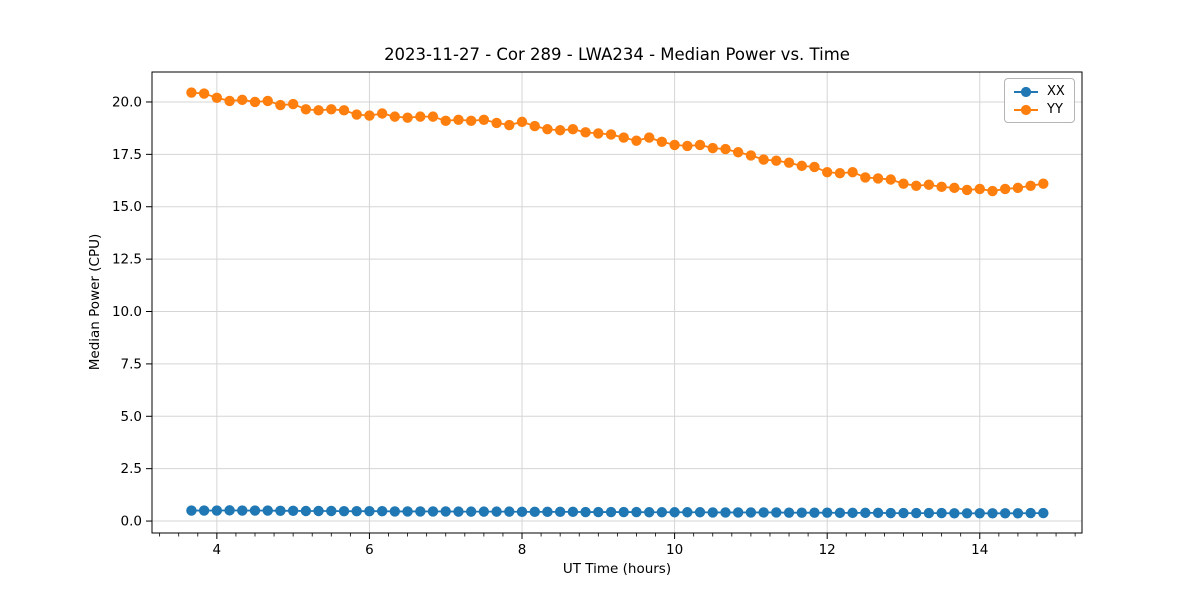 The height and width of the screenshot is (600, 1200). Describe the element at coordinates (617, 142) in the screenshot. I see `series-yy` at that location.